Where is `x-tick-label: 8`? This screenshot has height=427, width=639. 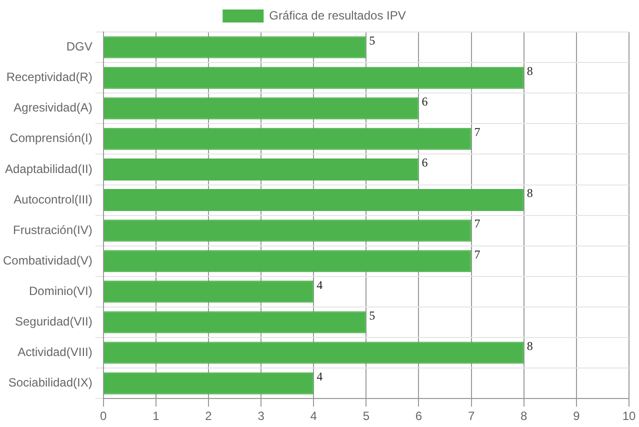 x-tick-label: 8 is located at coordinates (524, 416).